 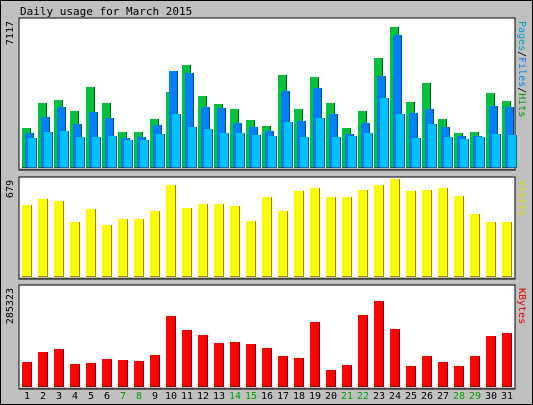 I want to click on bar-visits-11-base, so click(x=187, y=276).